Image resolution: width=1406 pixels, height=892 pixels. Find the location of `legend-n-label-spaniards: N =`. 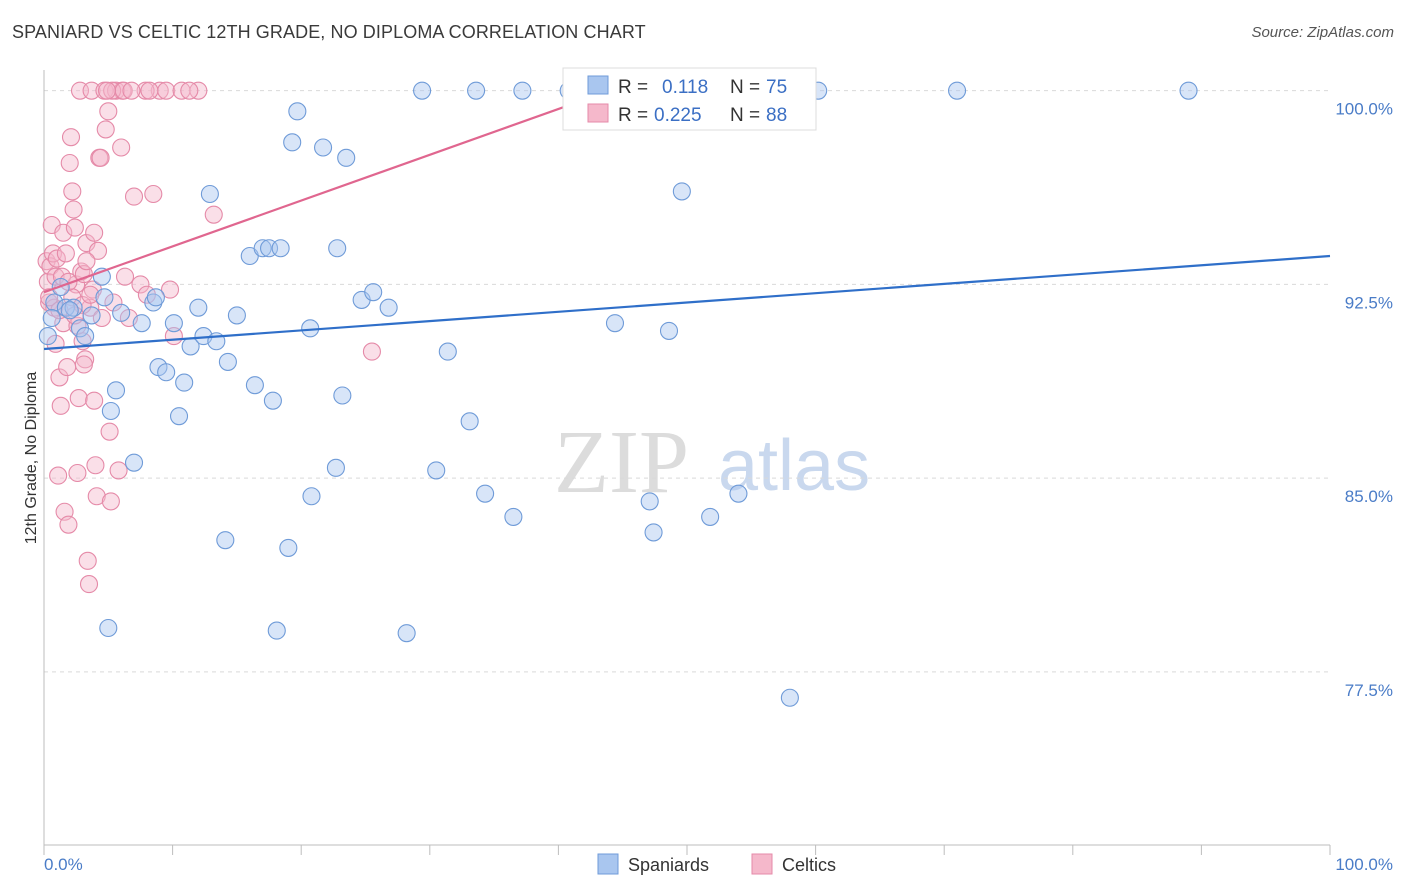

legend-n-label-spaniards: N = is located at coordinates (745, 87).